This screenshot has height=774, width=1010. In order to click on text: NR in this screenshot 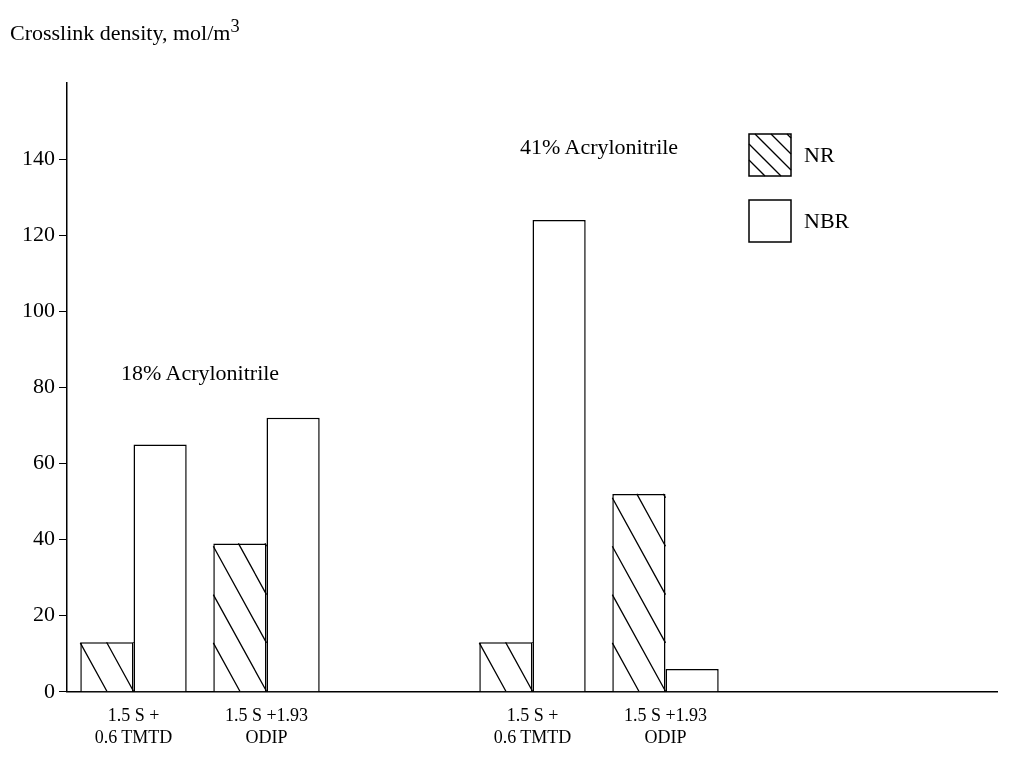, I will do `click(819, 155)`.